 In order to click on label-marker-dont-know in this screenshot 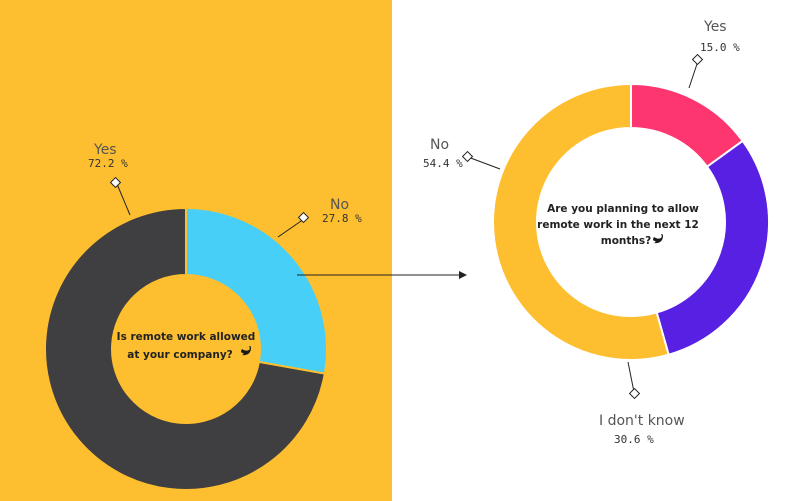, I will do `click(634, 393)`.